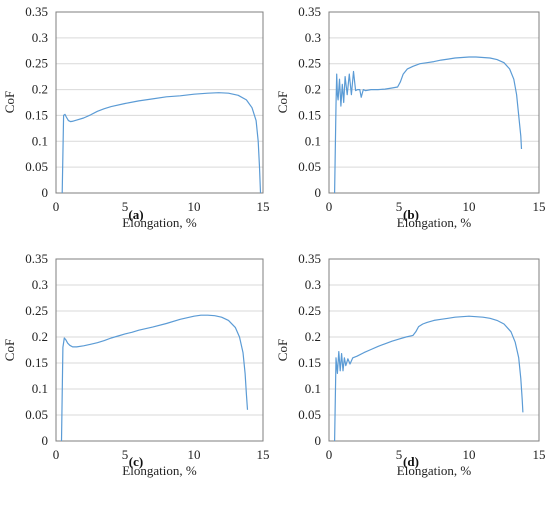 The width and height of the screenshot is (550, 505). I want to click on panel-label-b: (b), so click(411, 214).